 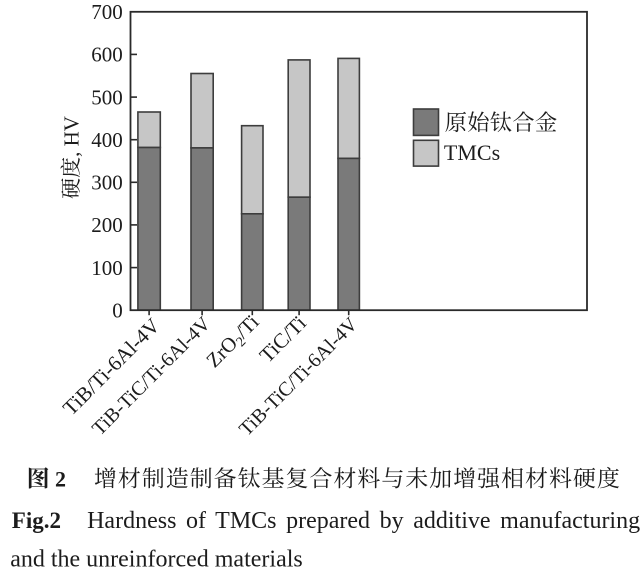 What do you see at coordinates (156, 559) in the screenshot?
I see `svg-text: and the unreinforced materials` at bounding box center [156, 559].